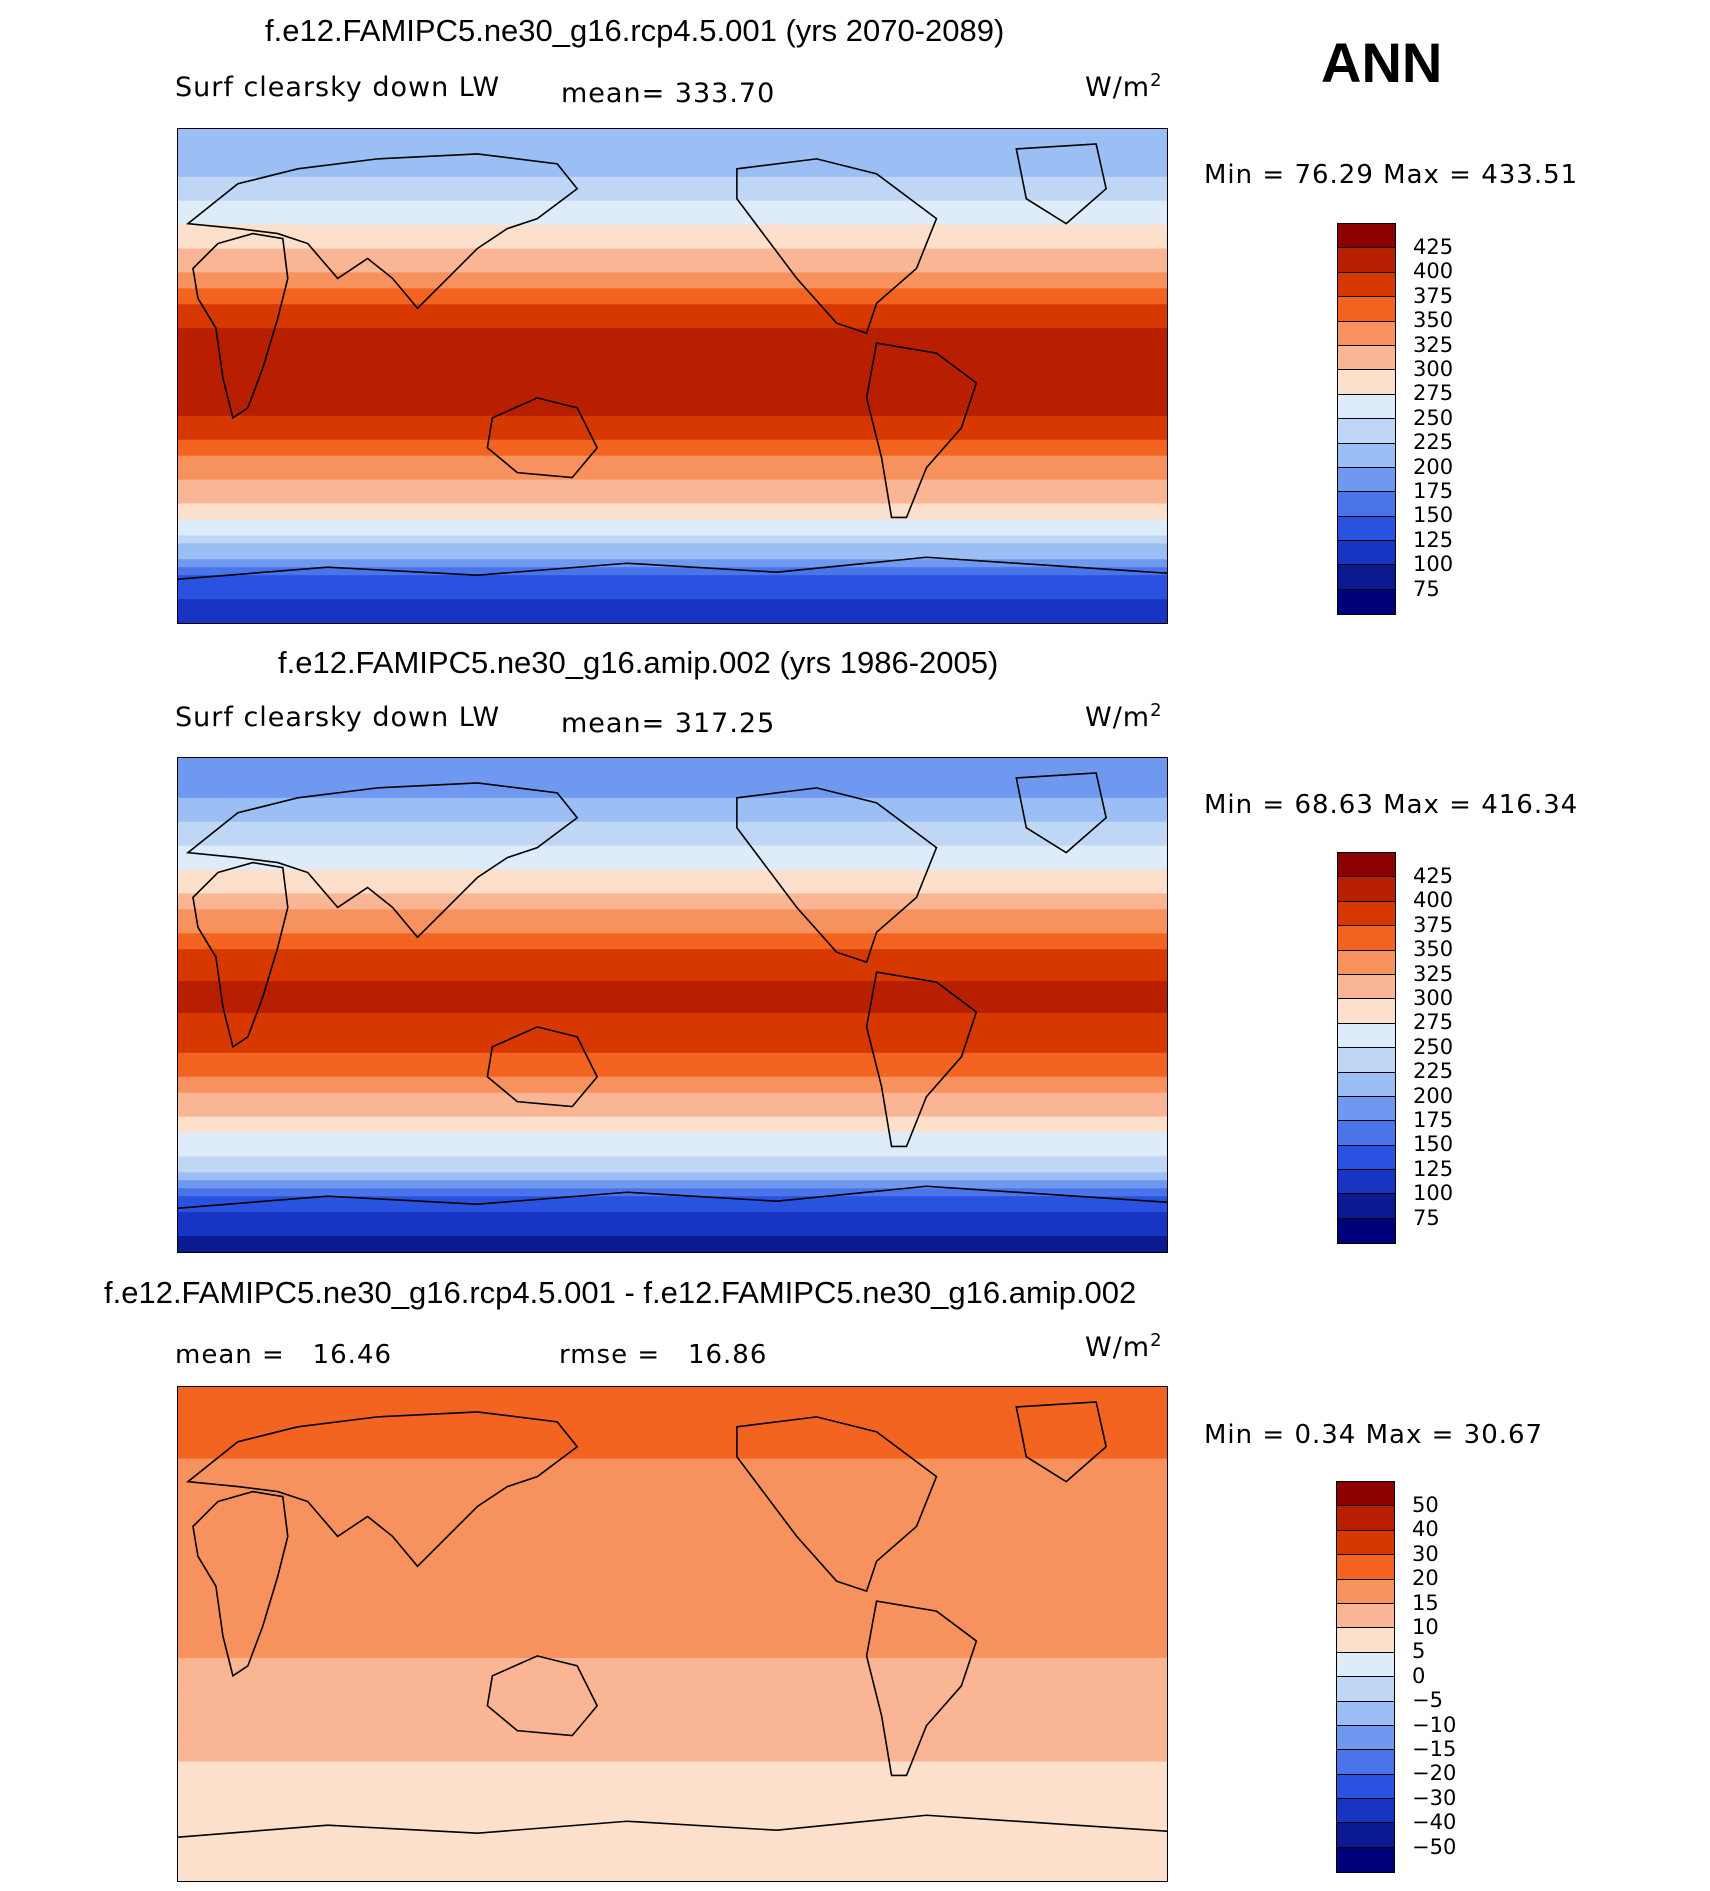  What do you see at coordinates (663, 1355) in the screenshot?
I see `panel3-rmse: rmse = 16.86` at bounding box center [663, 1355].